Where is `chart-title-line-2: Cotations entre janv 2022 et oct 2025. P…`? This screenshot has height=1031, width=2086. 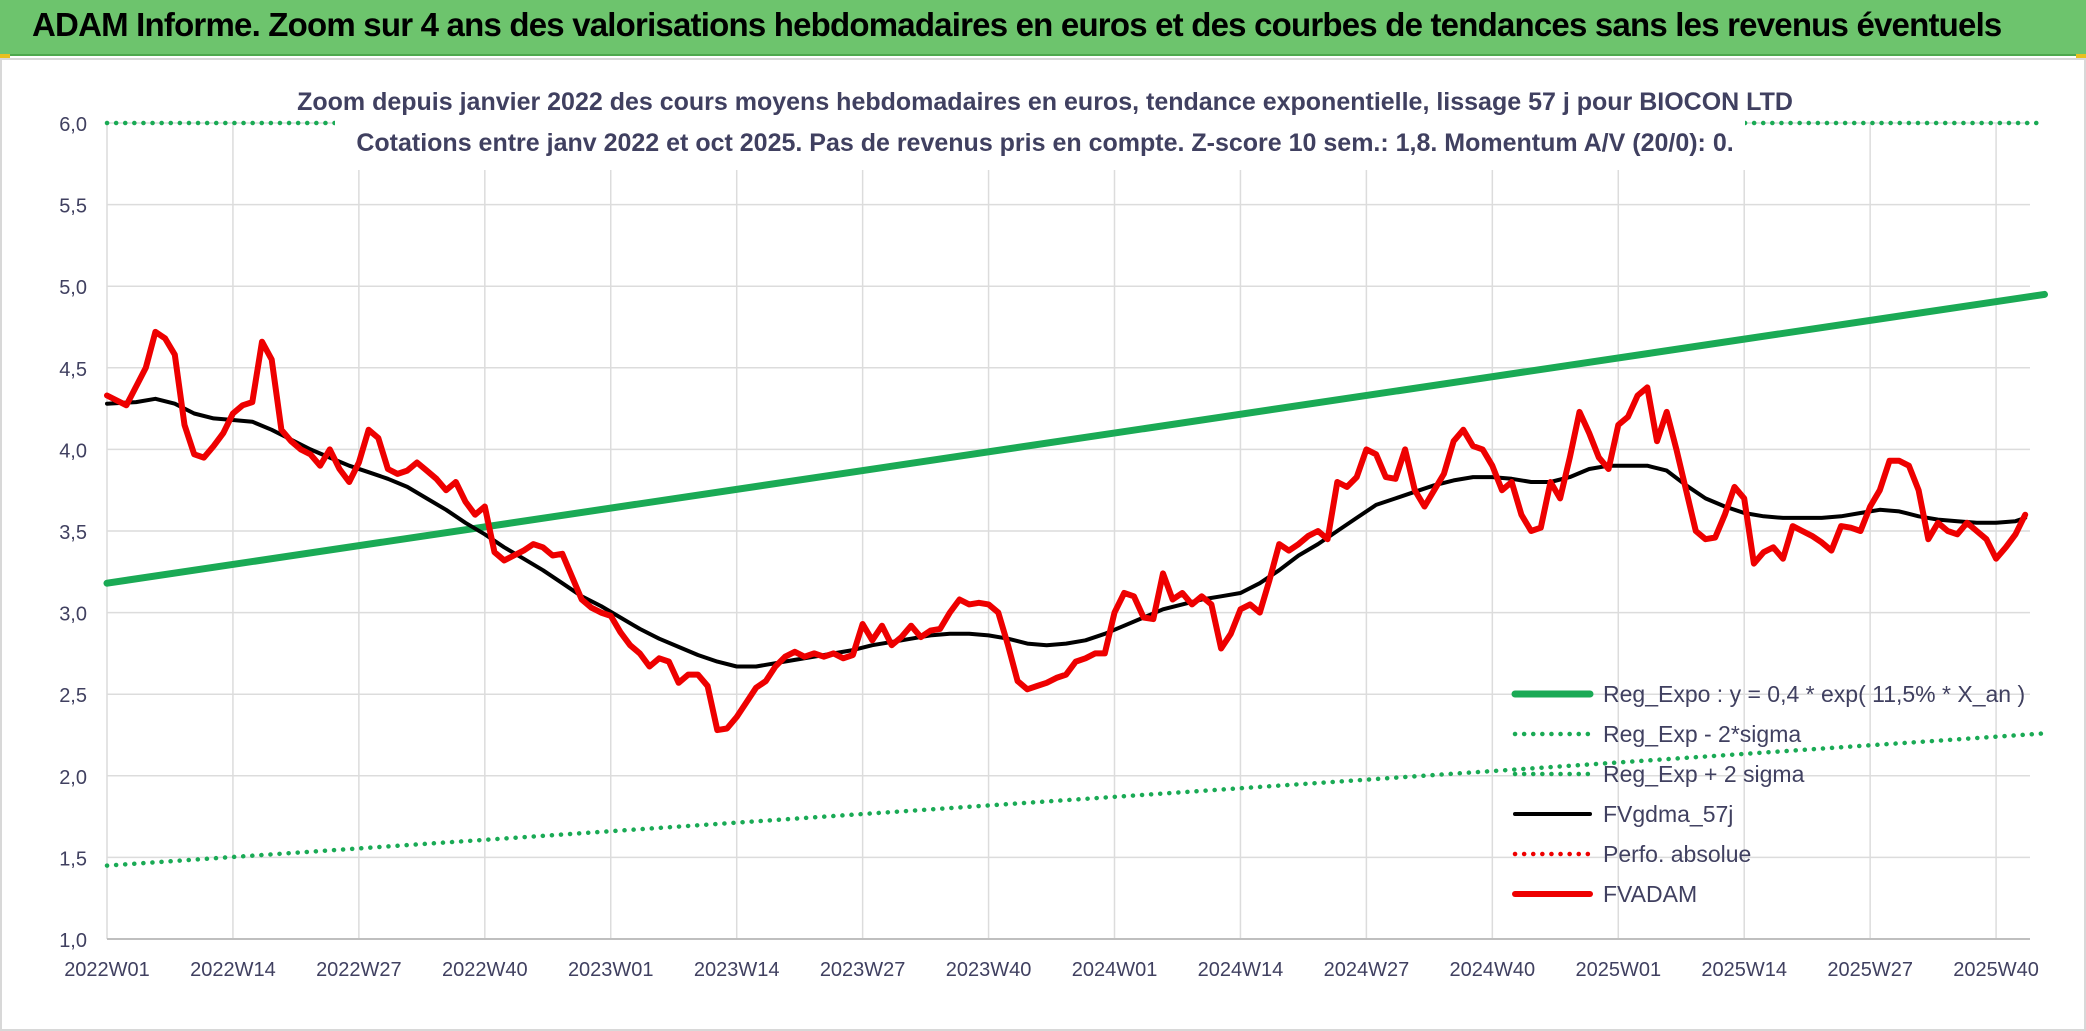
chart-title-line-2: Cotations entre janv 2022 et oct 2025. P… is located at coordinates (1044, 143).